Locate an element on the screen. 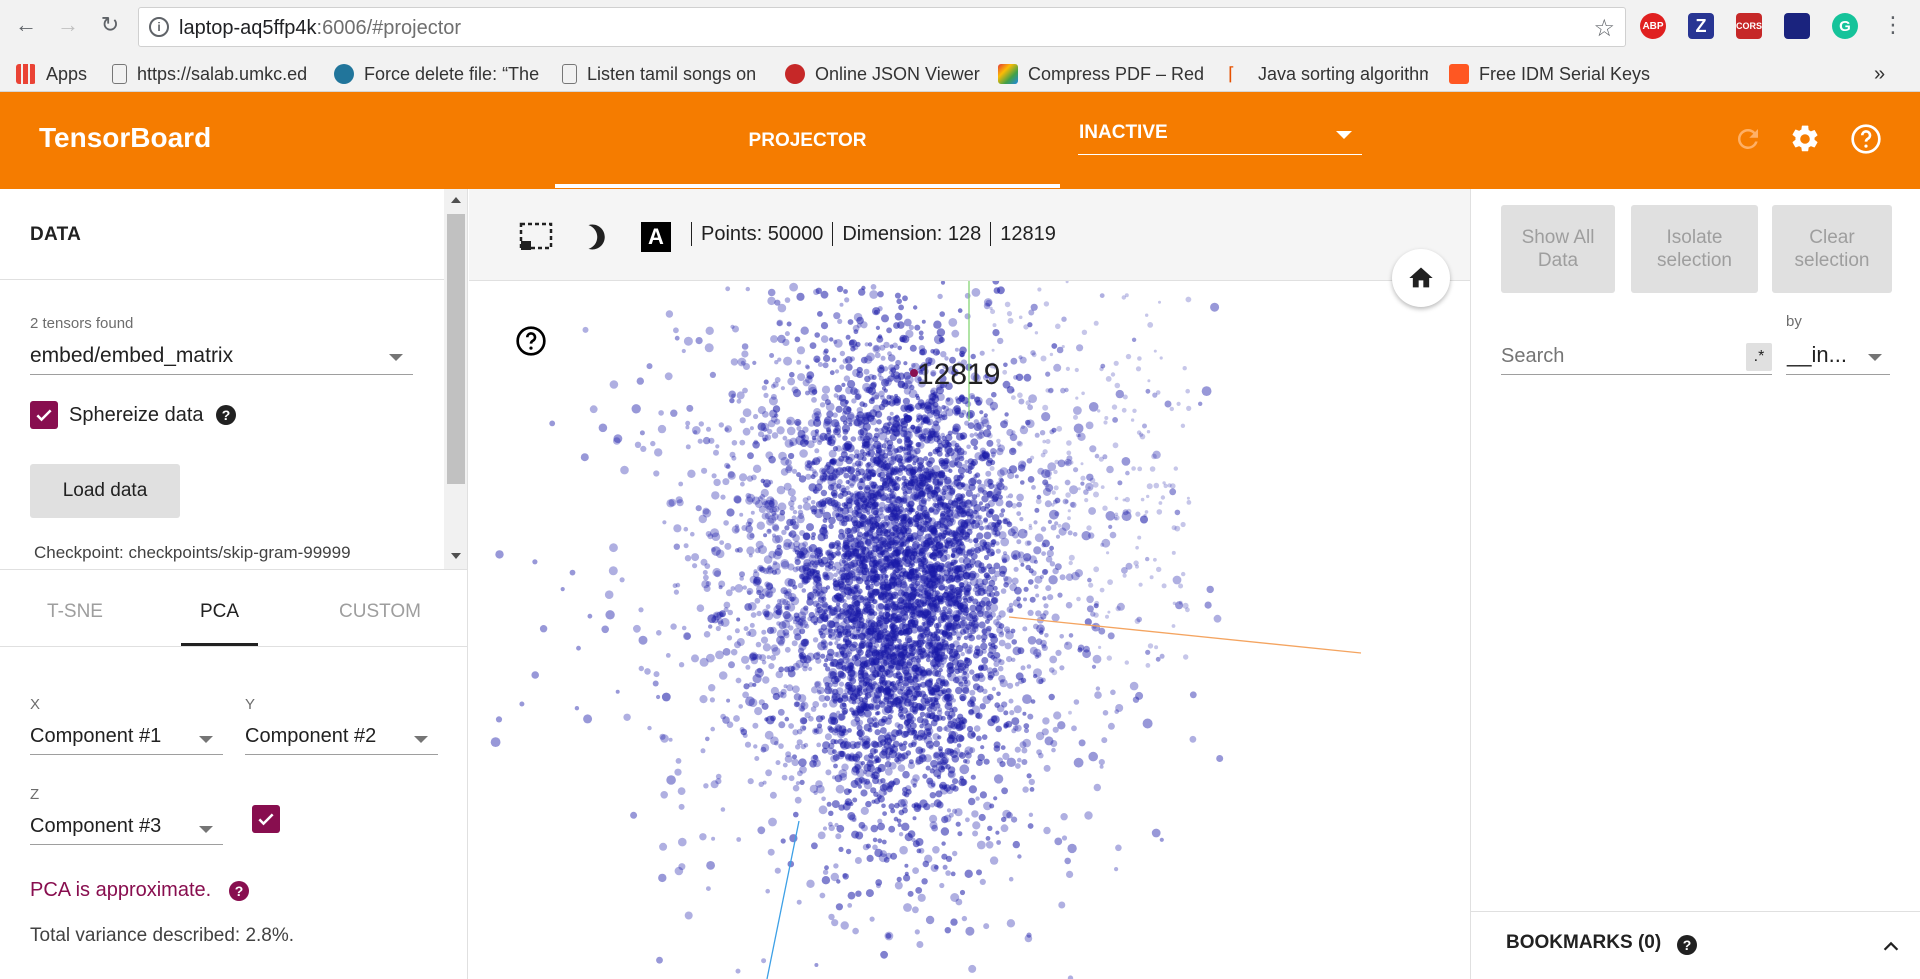 This screenshot has height=979, width=1920. z-enable-checkbox is located at coordinates (266, 819).